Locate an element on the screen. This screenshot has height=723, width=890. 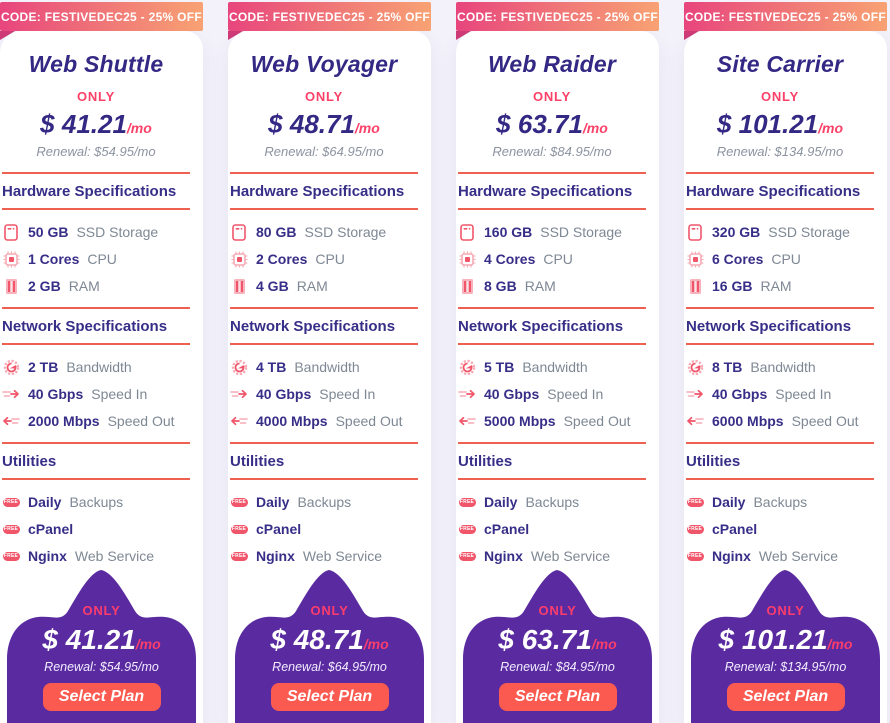
spec-row-bandwidth: 4 TB Bandwidth is located at coordinates (324, 367).